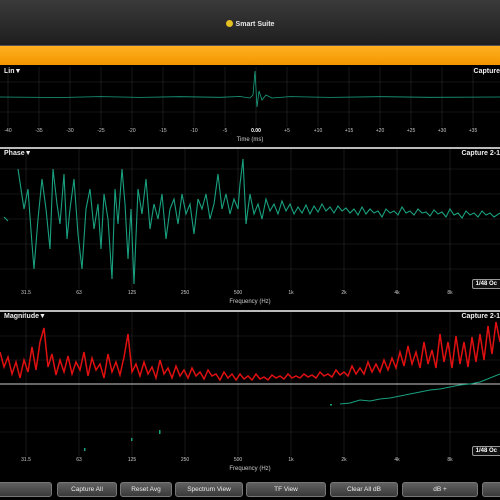 The width and height of the screenshot is (500, 500). Describe the element at coordinates (491, 489) in the screenshot. I see `toolbar-button-right` at that location.